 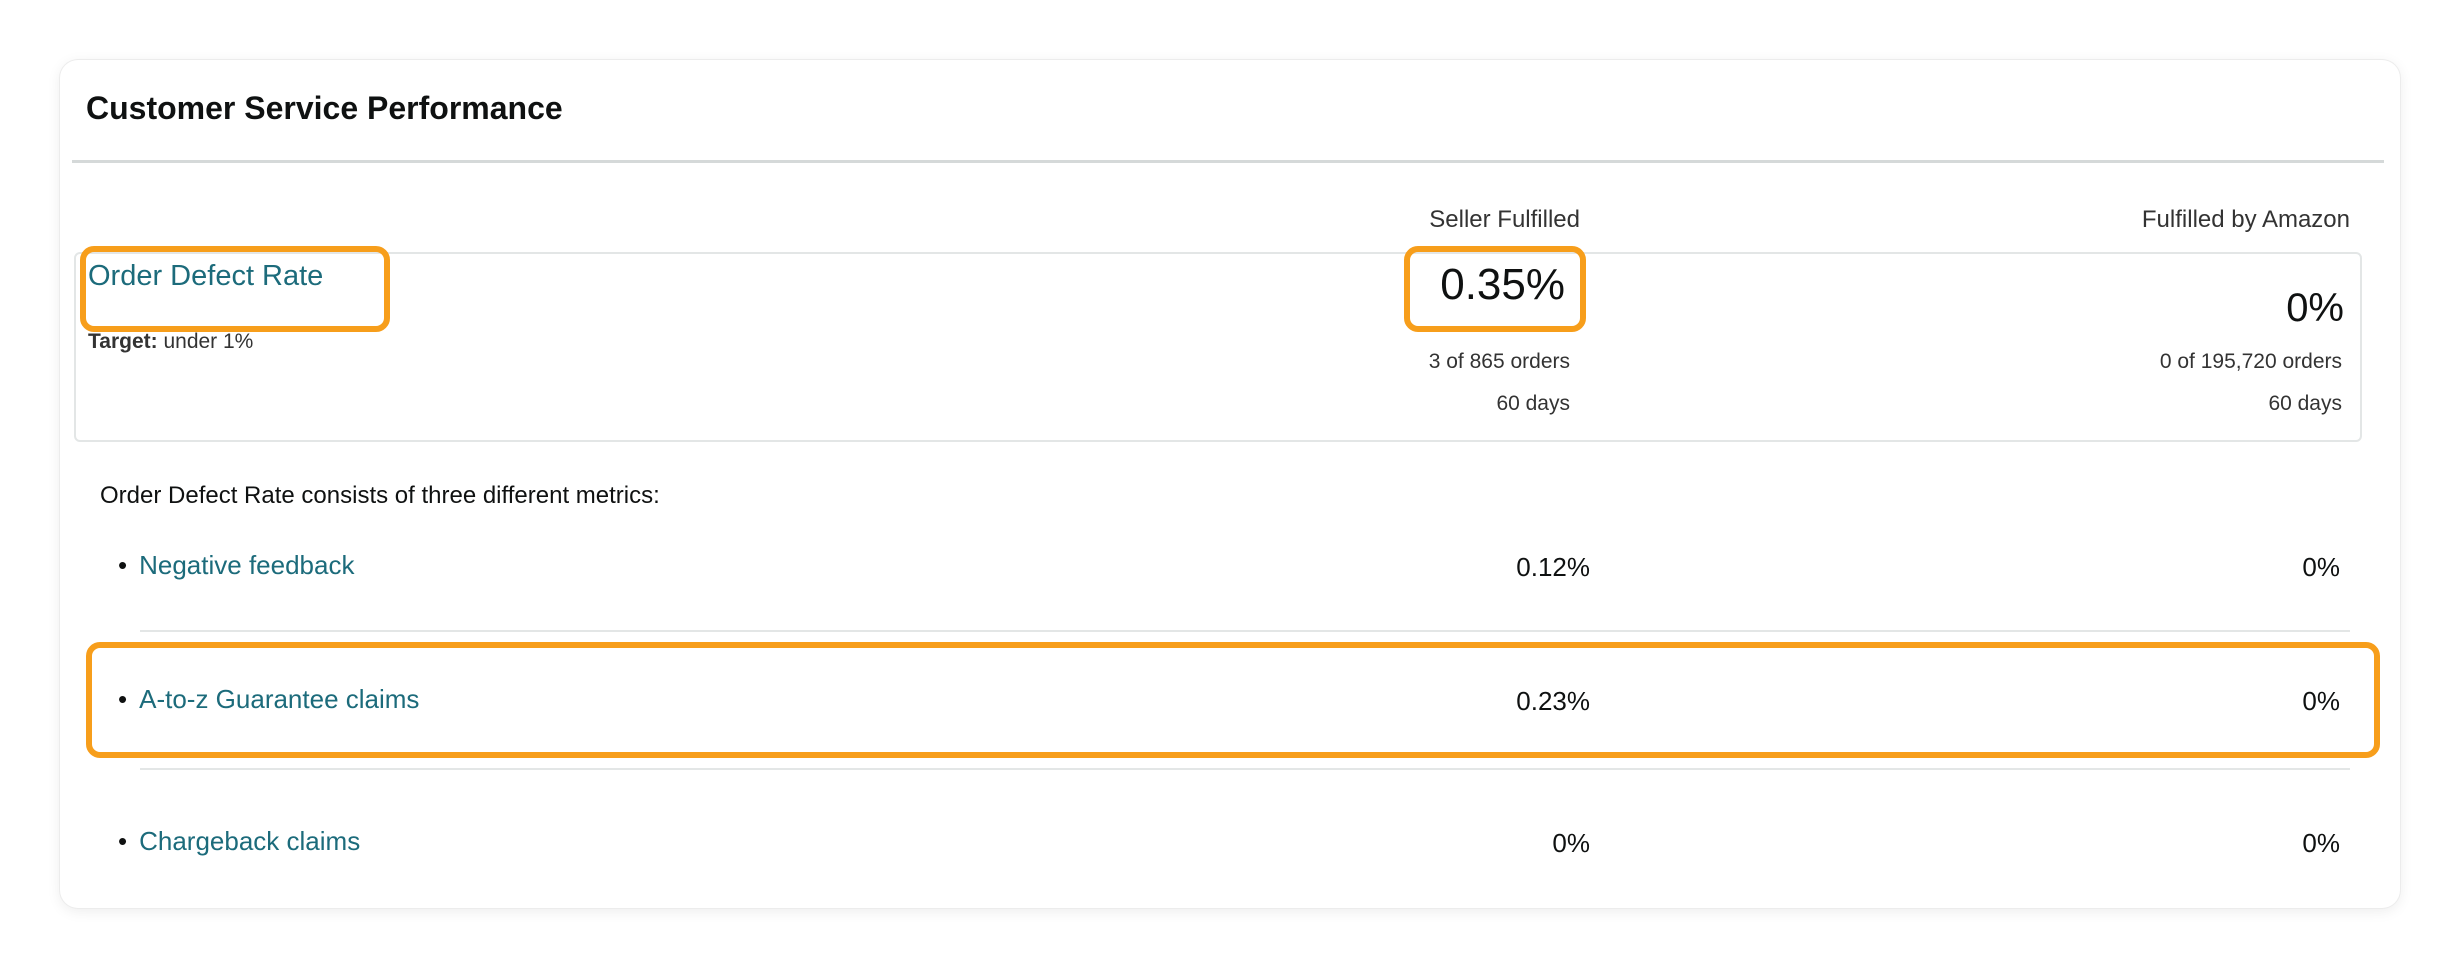 What do you see at coordinates (1499, 361) in the screenshot?
I see `odr-seller-fulfilled-orders: 3 of 865 orders` at bounding box center [1499, 361].